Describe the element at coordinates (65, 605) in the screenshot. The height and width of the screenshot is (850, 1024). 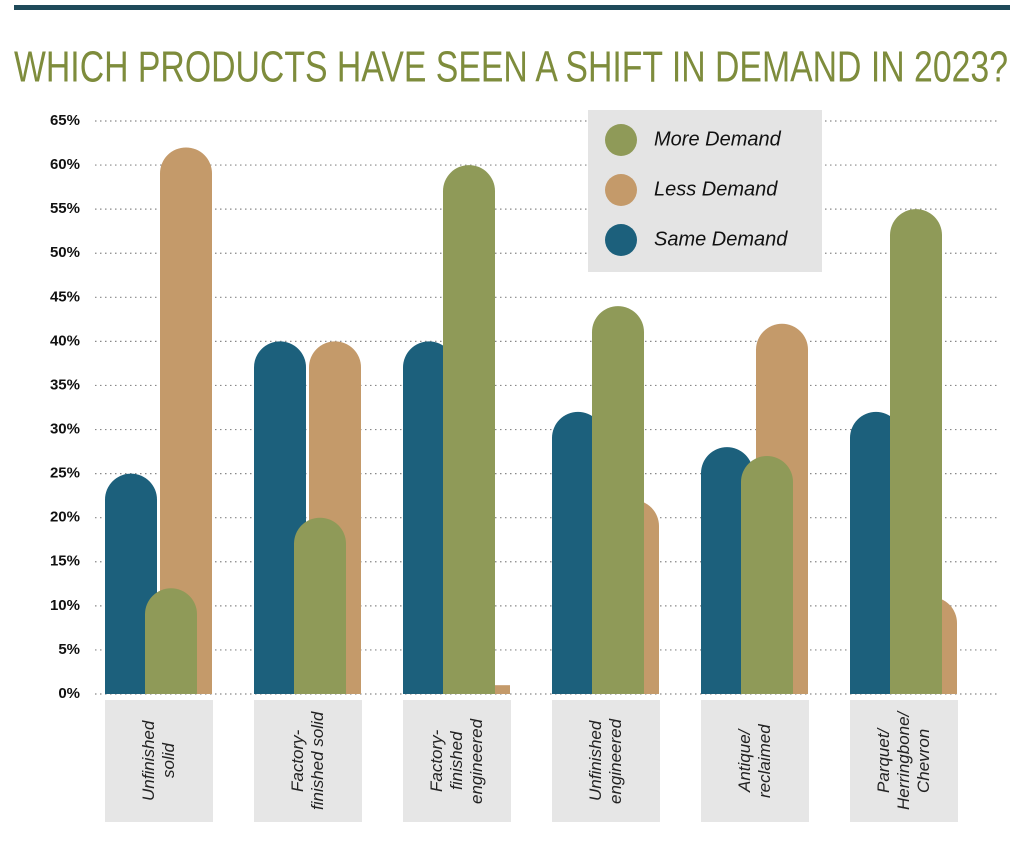
I see `y-tick-label: 10%` at that location.